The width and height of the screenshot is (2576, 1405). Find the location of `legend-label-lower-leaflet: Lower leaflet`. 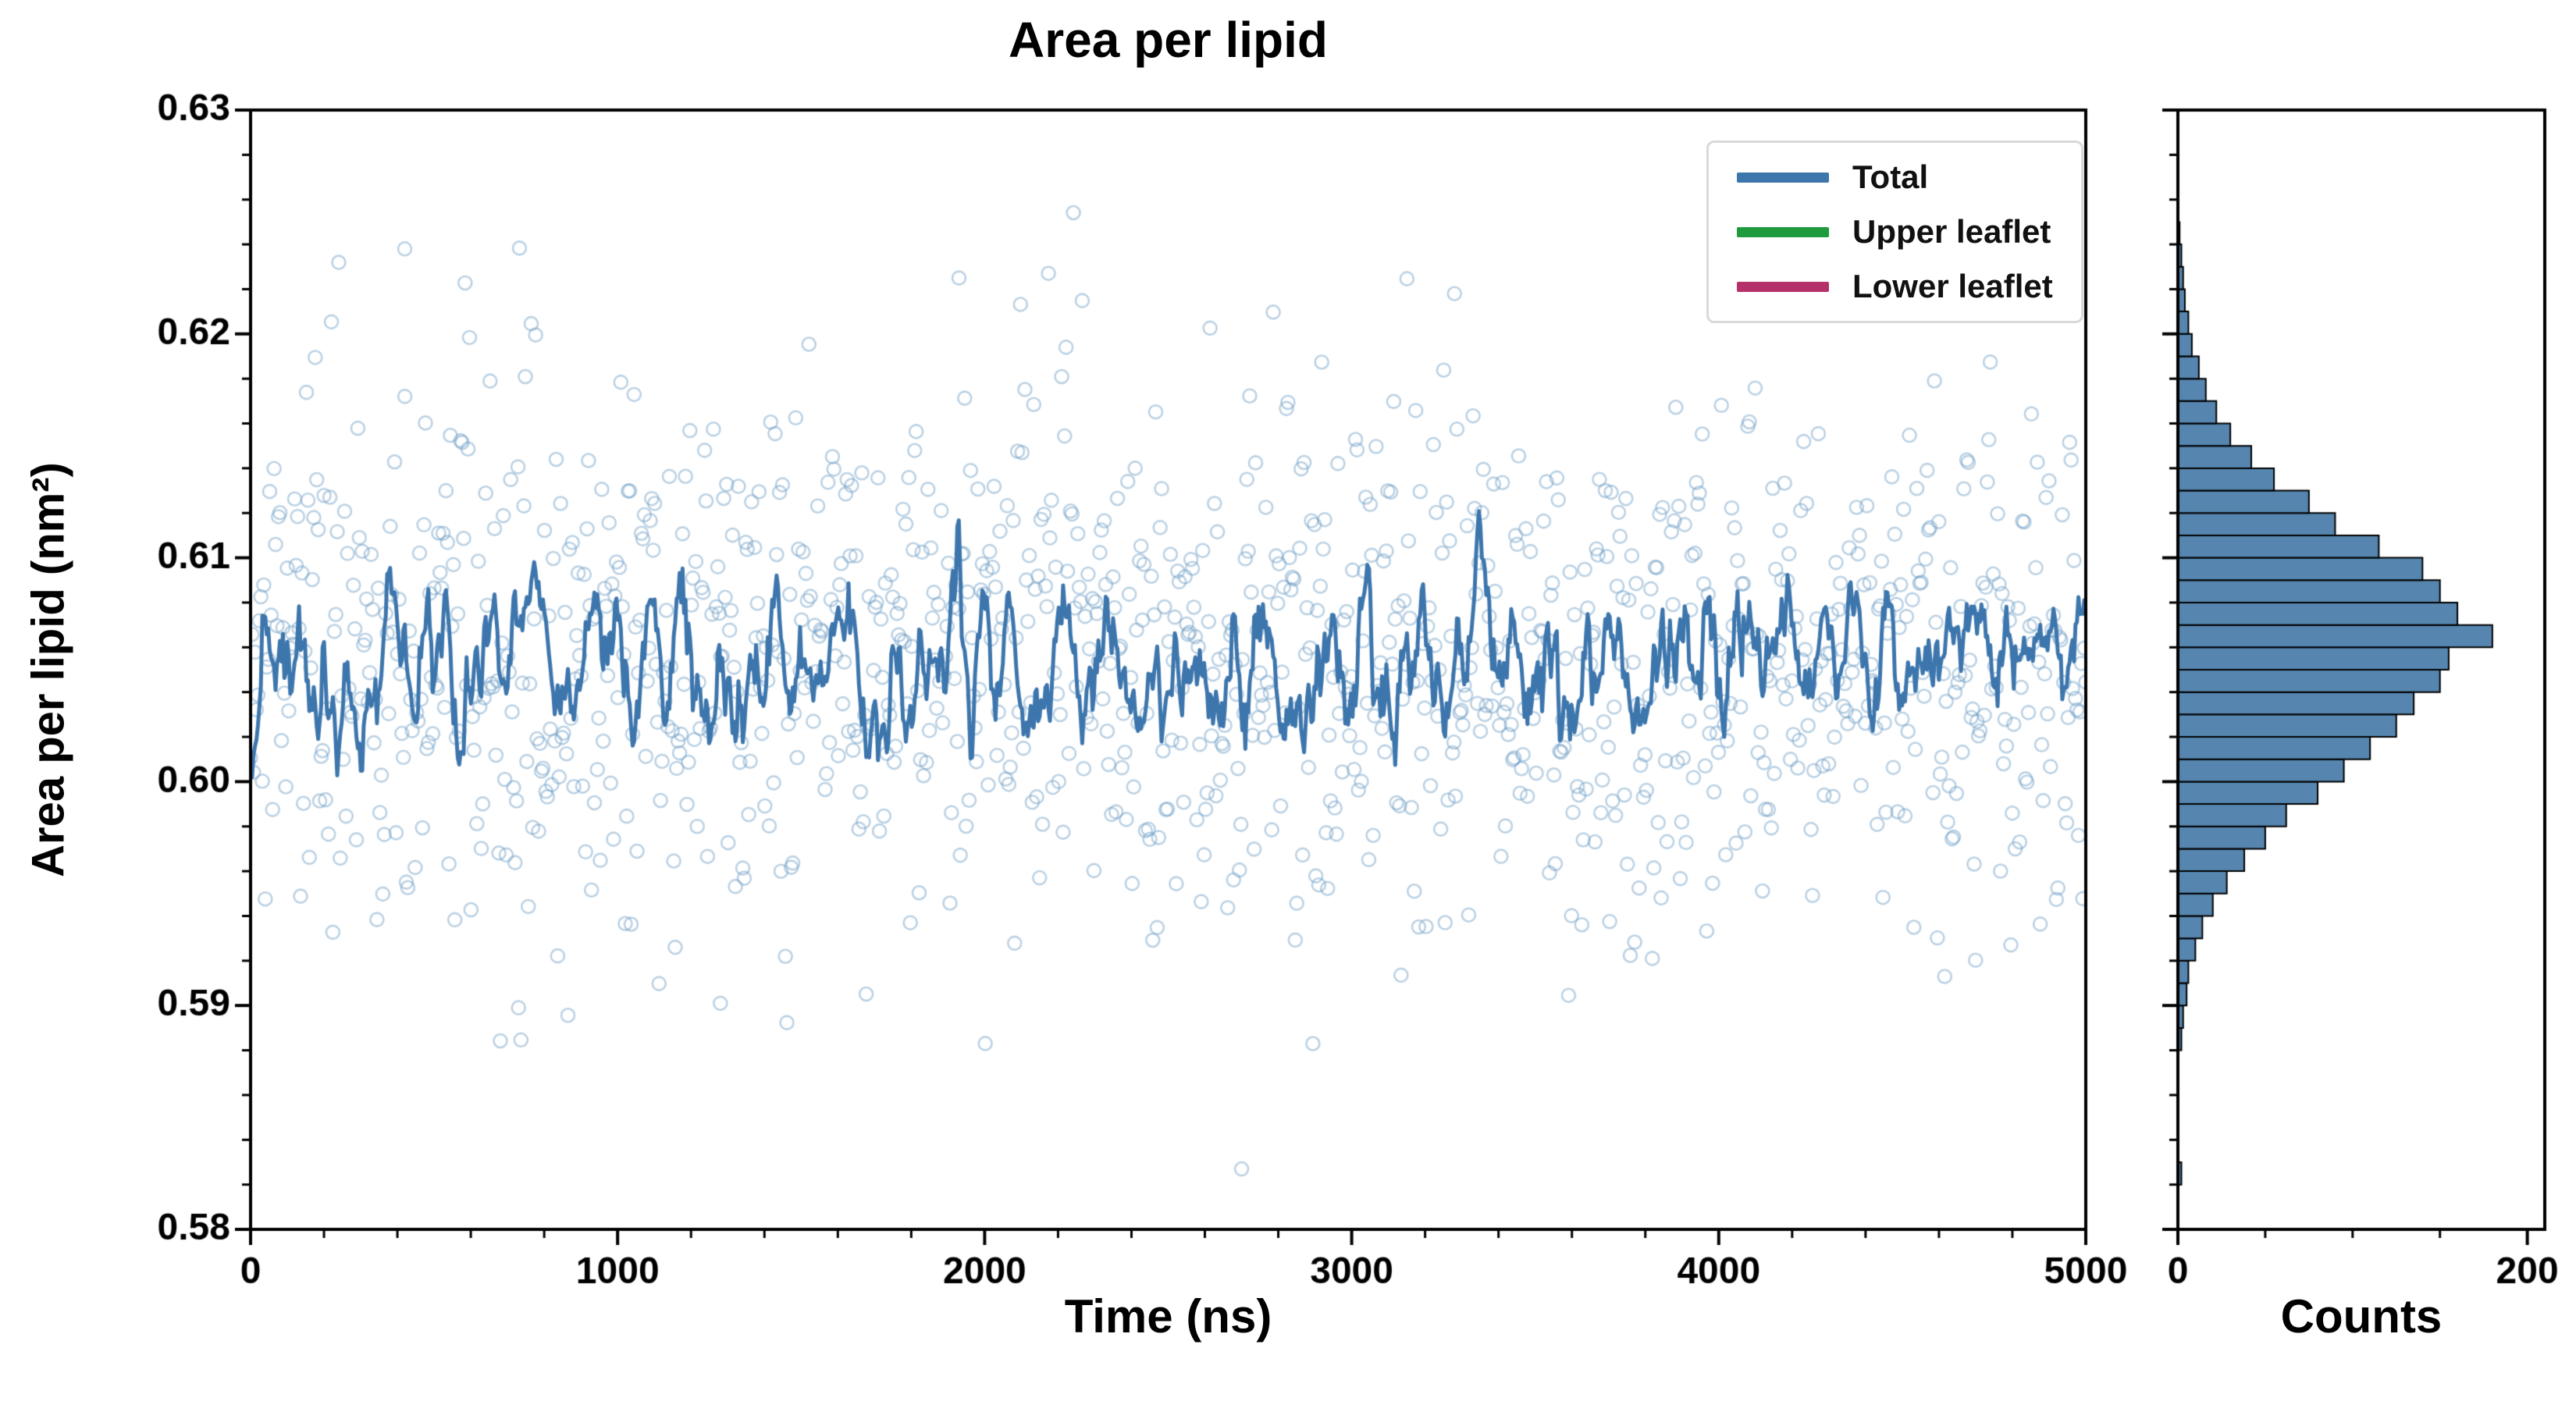

legend-label-lower-leaflet: Lower leaflet is located at coordinates (1952, 286).